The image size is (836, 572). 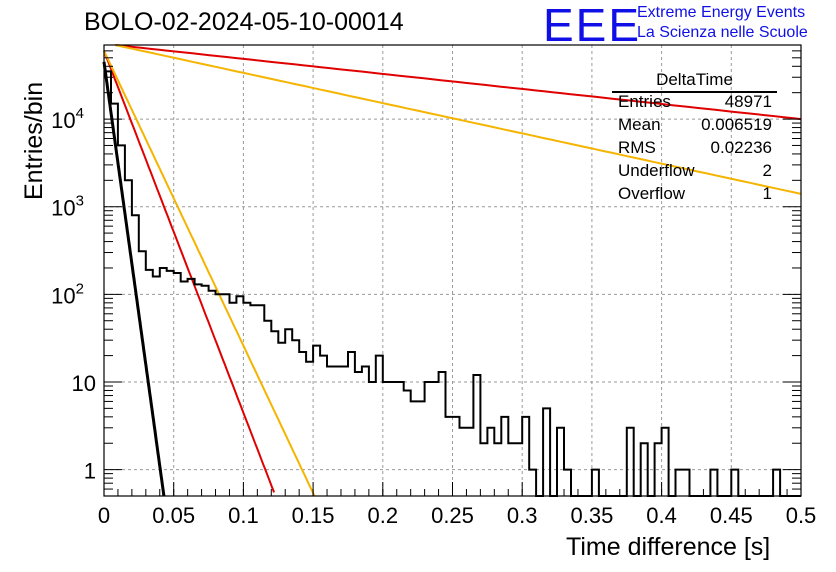 What do you see at coordinates (383, 515) in the screenshot?
I see `x-tick-label: 0.2` at bounding box center [383, 515].